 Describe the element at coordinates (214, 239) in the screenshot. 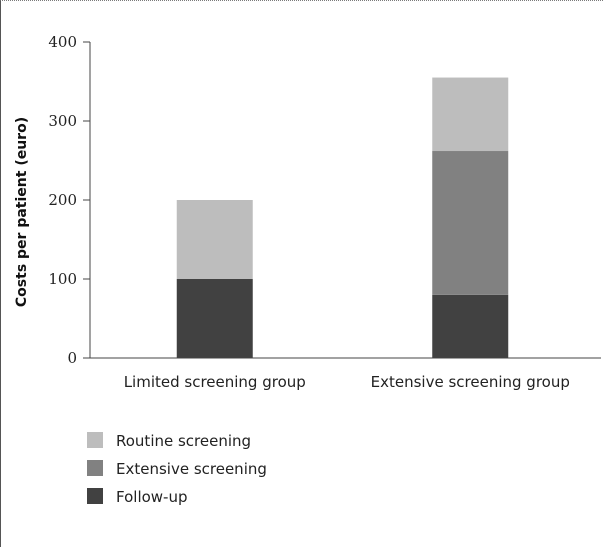

I see `bar-routine-screening-limited` at that location.